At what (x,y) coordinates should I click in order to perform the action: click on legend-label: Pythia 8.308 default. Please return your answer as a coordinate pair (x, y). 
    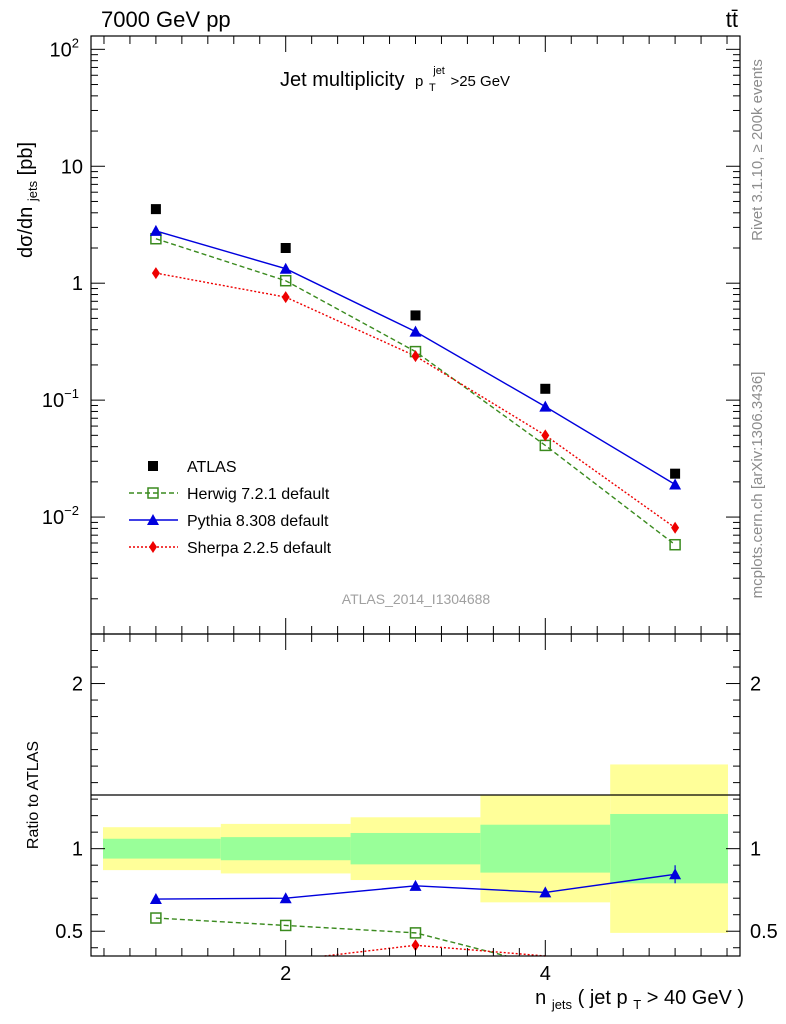
    Looking at the image, I should click on (258, 521).